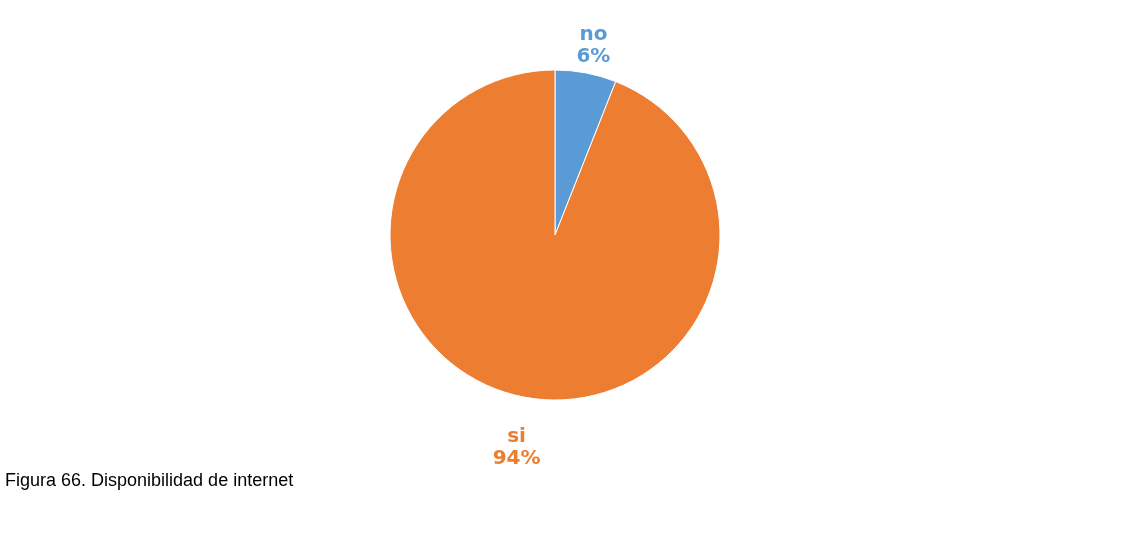 The width and height of the screenshot is (1131, 536). I want to click on slice-label: si, so click(516, 435).